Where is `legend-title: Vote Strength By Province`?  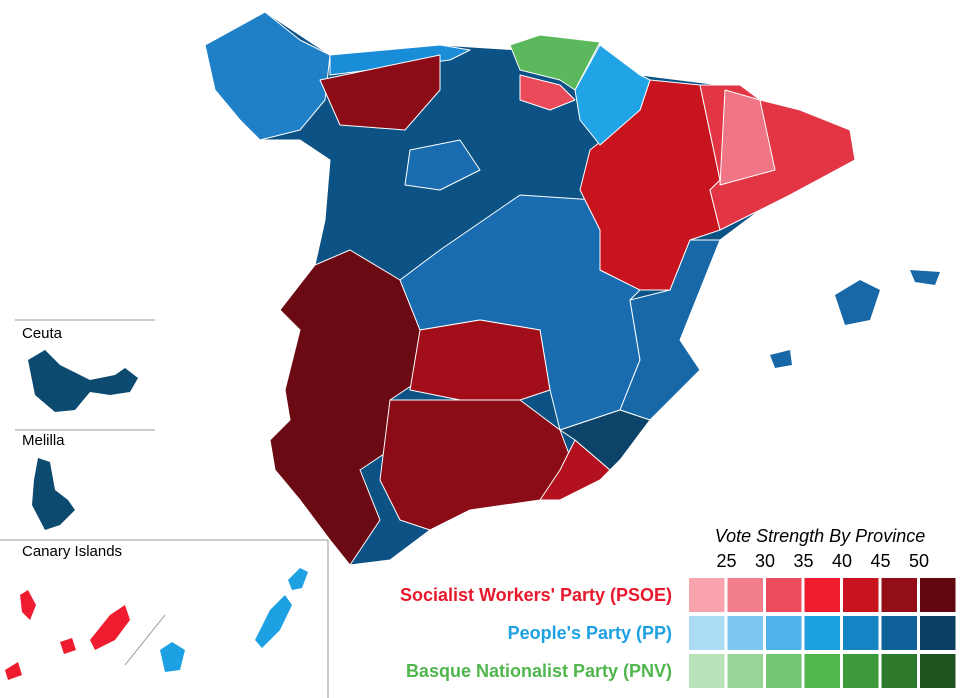 legend-title: Vote Strength By Province is located at coordinates (820, 536).